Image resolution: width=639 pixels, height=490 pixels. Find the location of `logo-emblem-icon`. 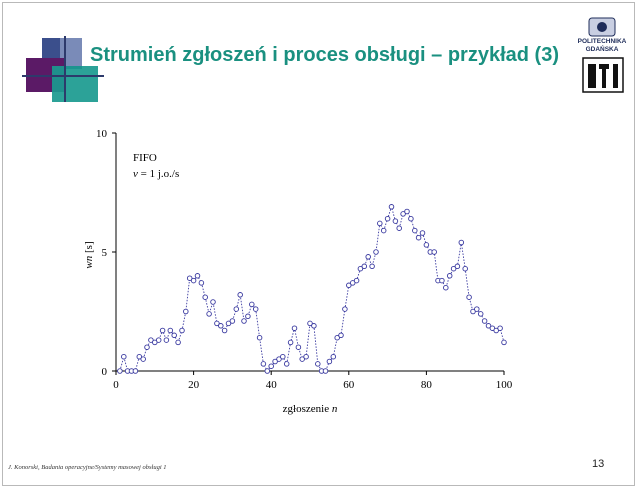

logo-emblem-icon is located at coordinates (603, 55).